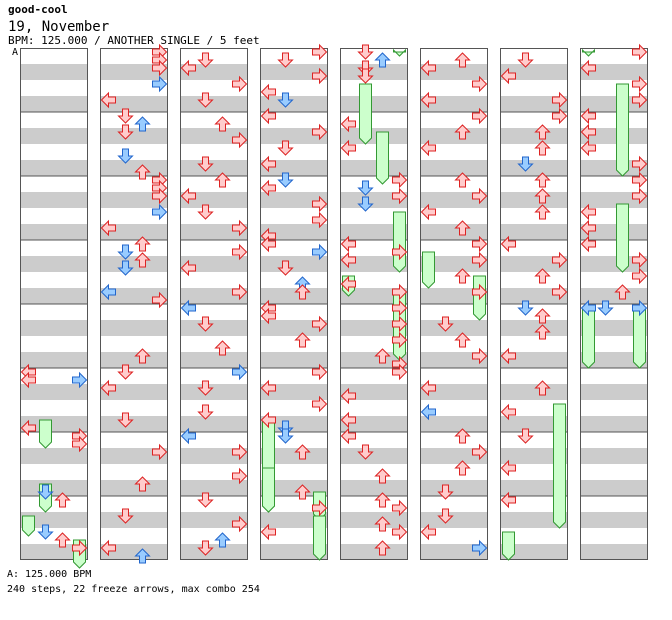 The image size is (672, 620). I want to click on section-marker: A, so click(15, 52).